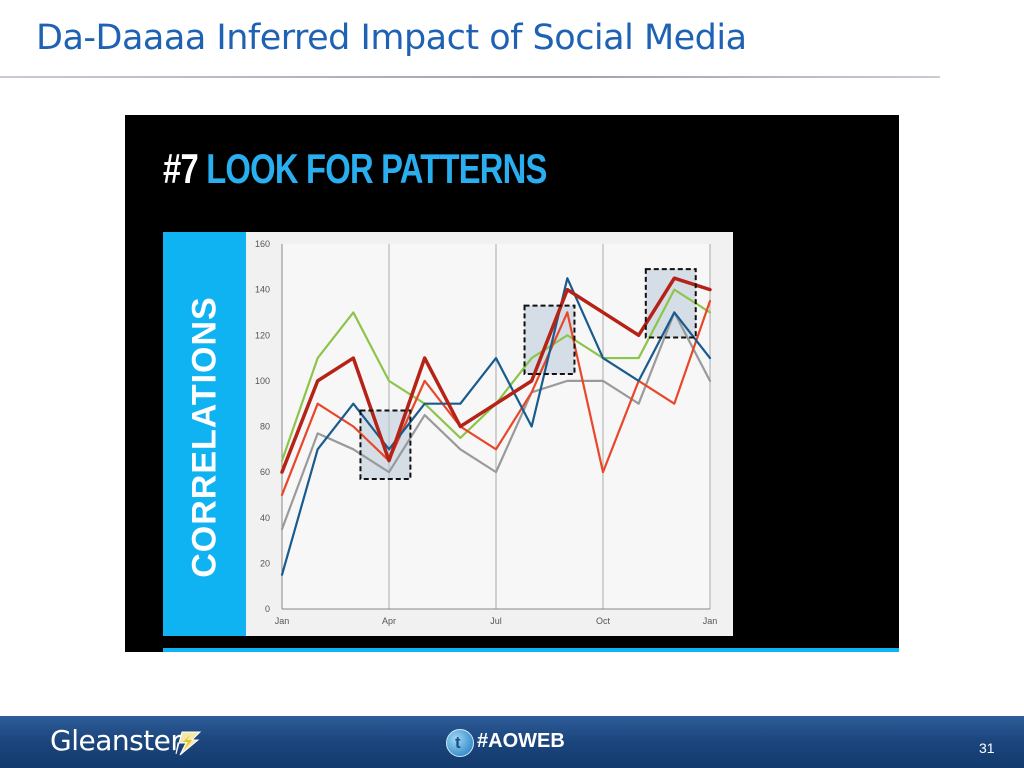  I want to click on lightning-bolt-icon, so click(188, 743).